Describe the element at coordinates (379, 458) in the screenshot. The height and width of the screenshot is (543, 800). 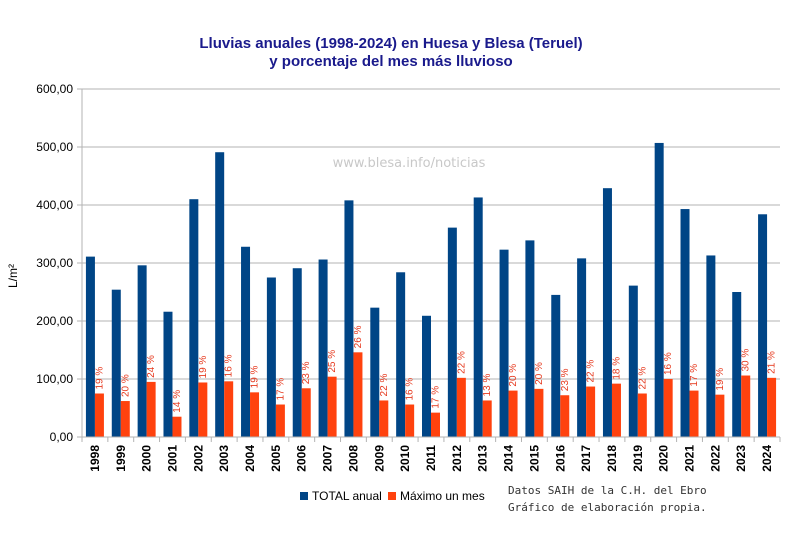
I see `x-tick-label-2009: 2009` at that location.